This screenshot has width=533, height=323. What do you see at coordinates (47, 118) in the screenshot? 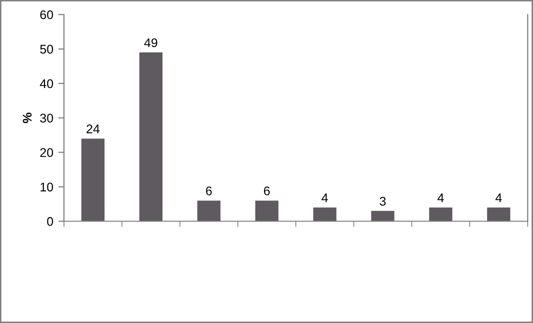
I see `y-tick-label: 30` at bounding box center [47, 118].